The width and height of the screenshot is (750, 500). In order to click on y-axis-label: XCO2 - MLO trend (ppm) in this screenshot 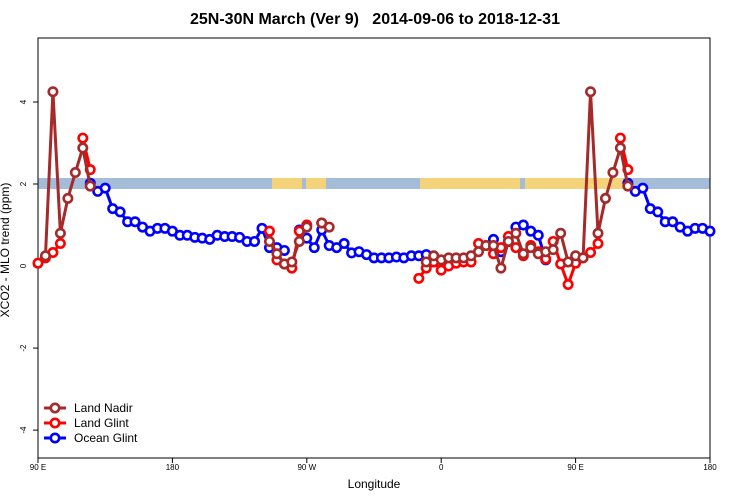, I will do `click(6, 250)`.